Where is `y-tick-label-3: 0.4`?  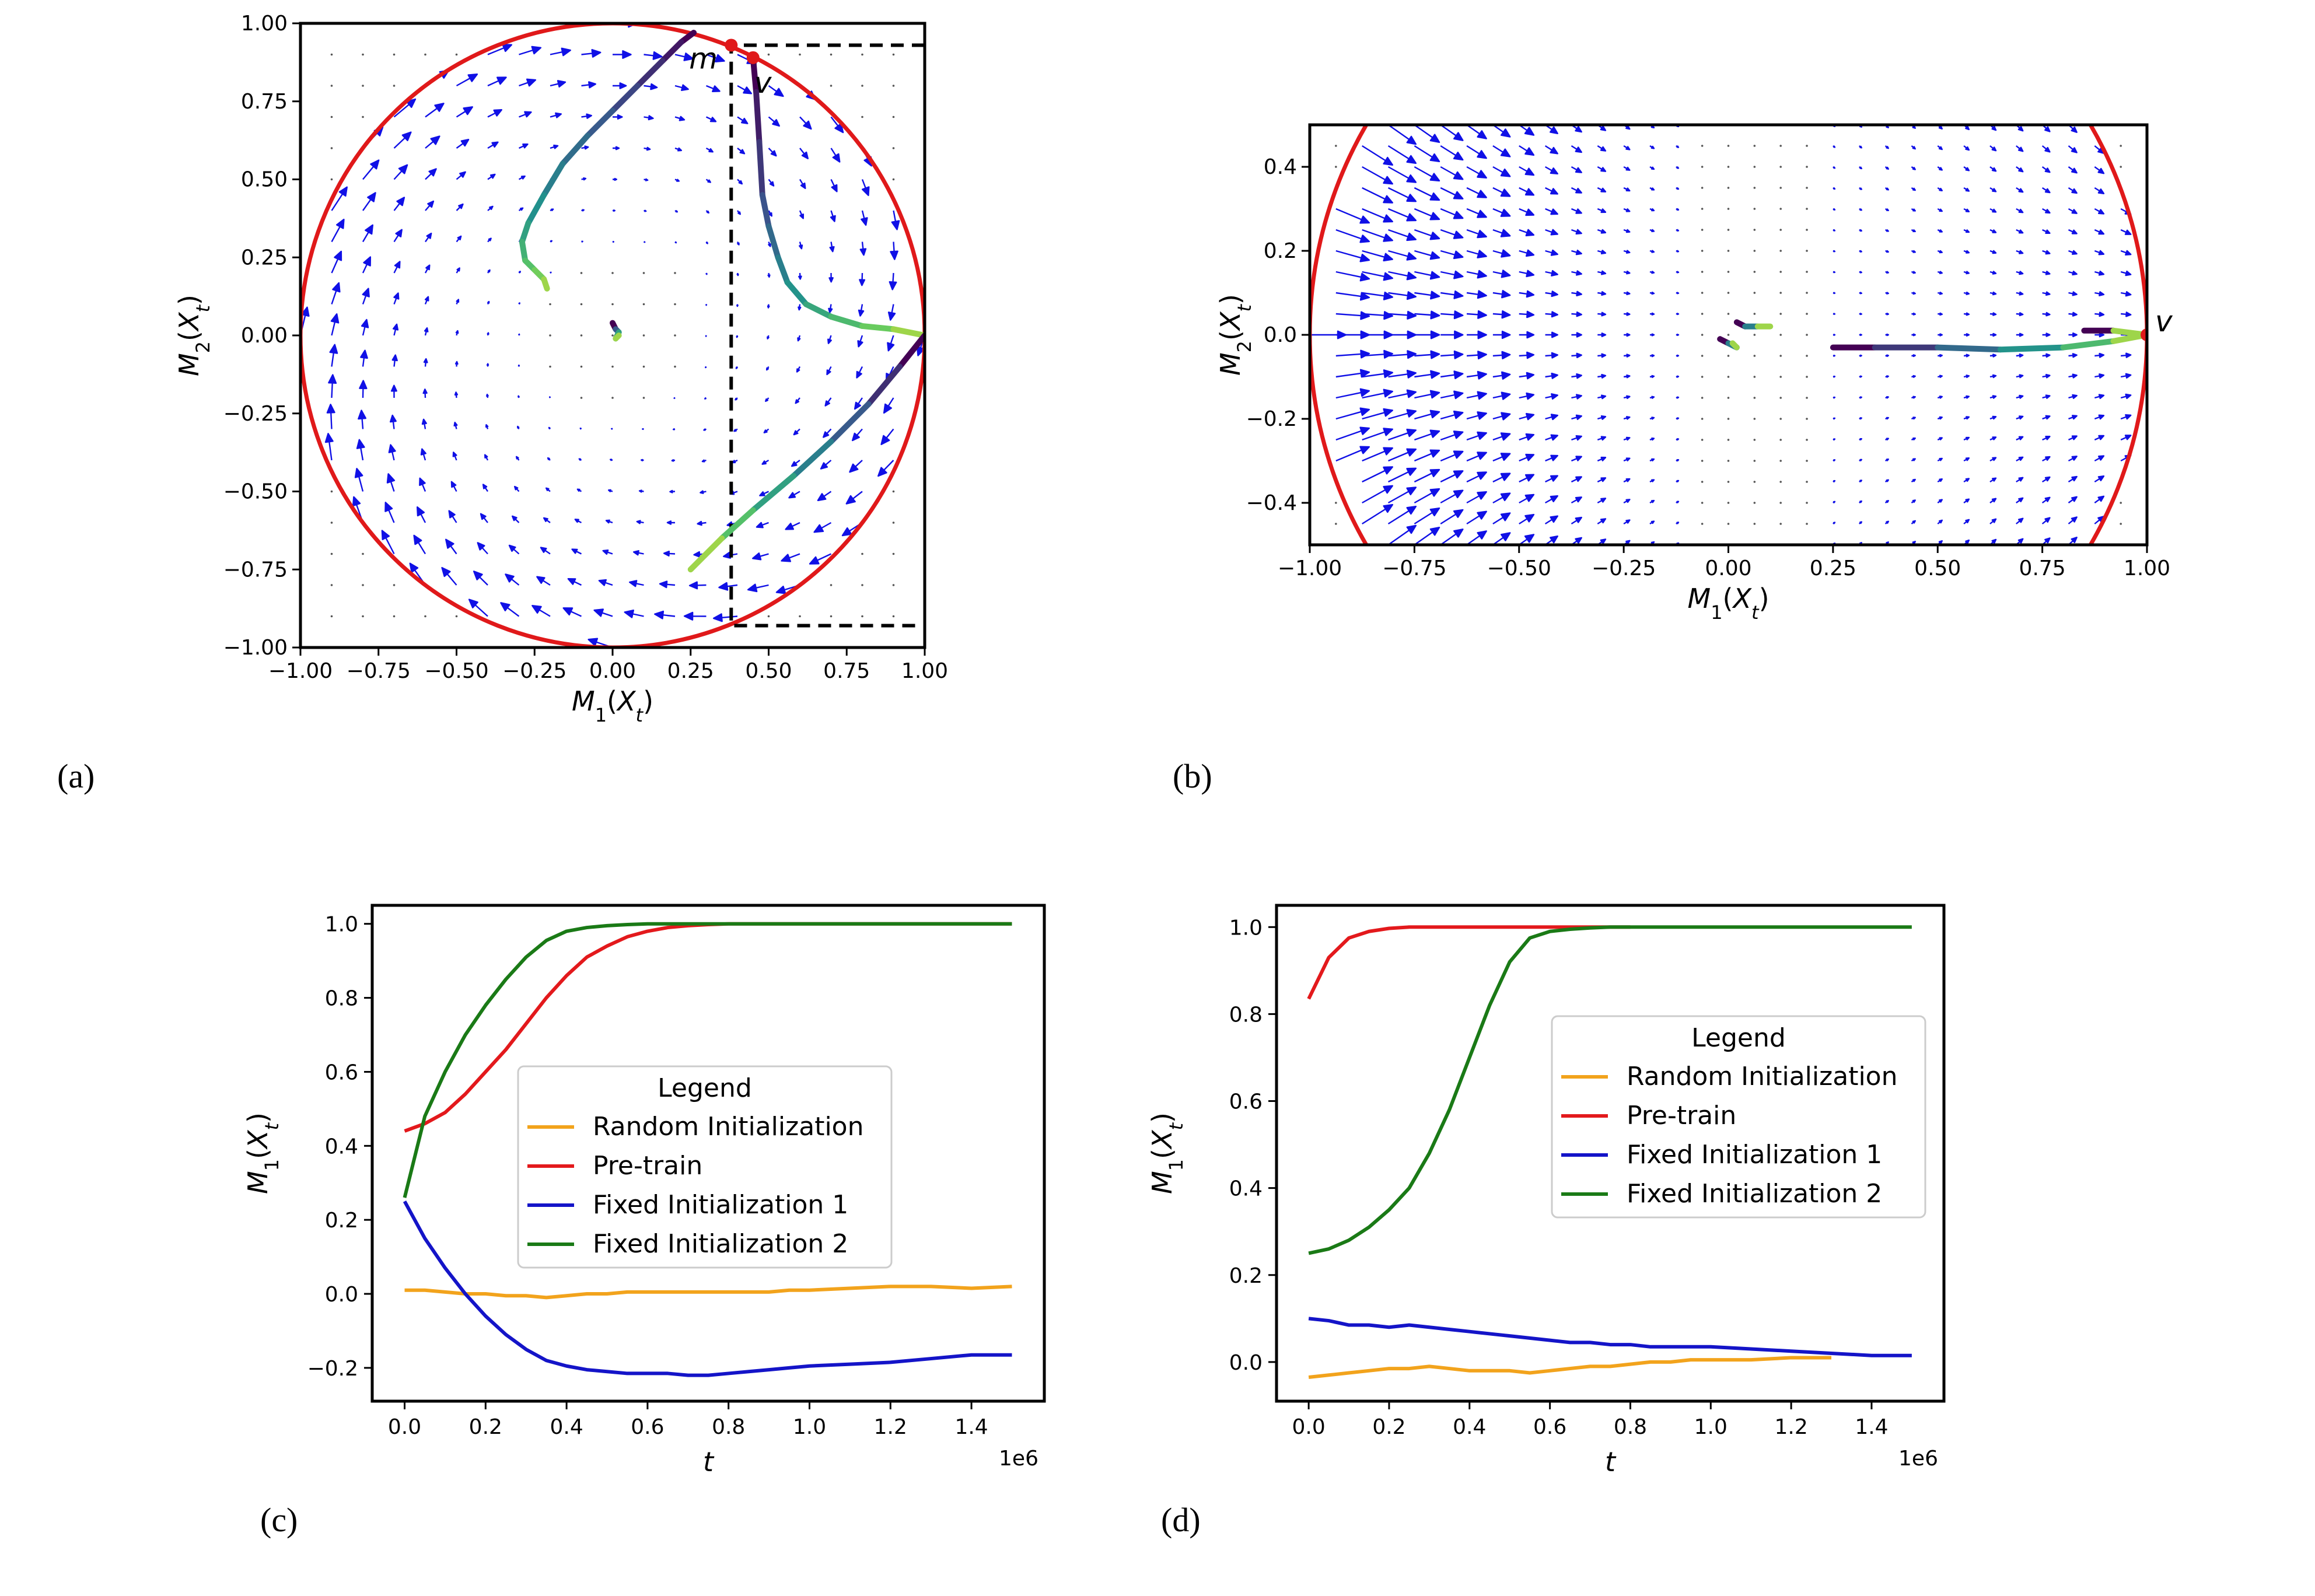
y-tick-label-3: 0.4 is located at coordinates (341, 1146).